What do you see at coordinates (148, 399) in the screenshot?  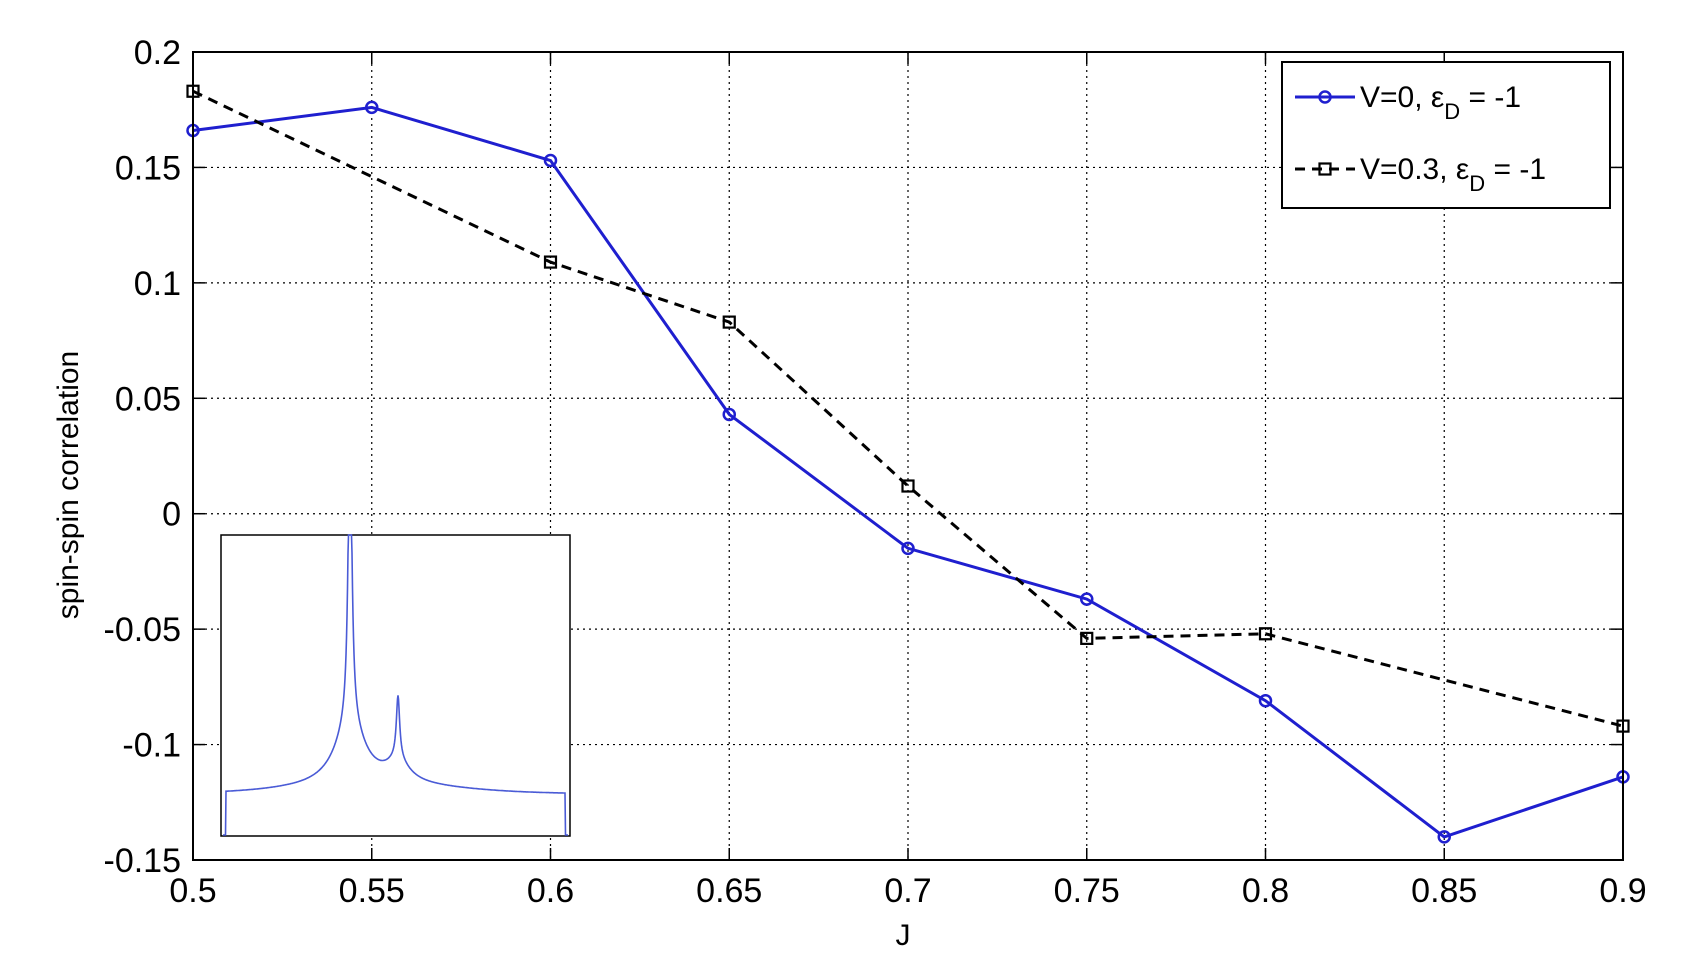 I see `y-tick-label: 0.05` at bounding box center [148, 399].